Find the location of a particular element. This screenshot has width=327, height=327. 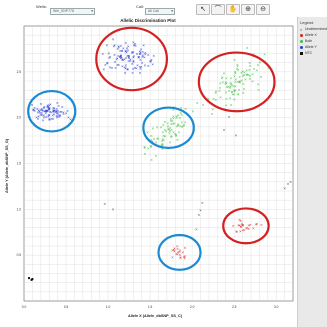

call-select: All Call ▾ is located at coordinates (160, 11).